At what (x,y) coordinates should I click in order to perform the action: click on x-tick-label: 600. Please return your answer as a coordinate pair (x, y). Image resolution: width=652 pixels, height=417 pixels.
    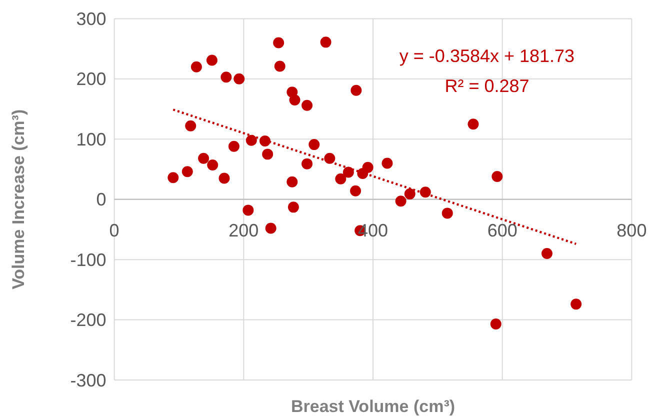
    Looking at the image, I should click on (502, 230).